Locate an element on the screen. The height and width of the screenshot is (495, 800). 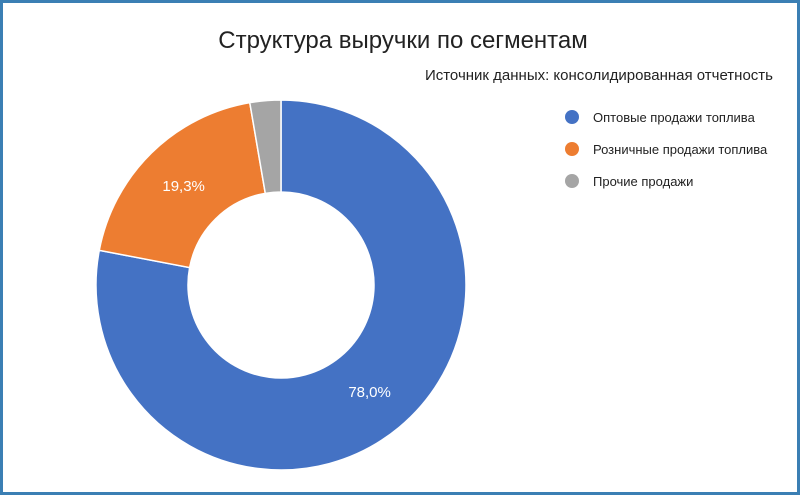
legend-item-other: Прочие продажи is located at coordinates (666, 181).